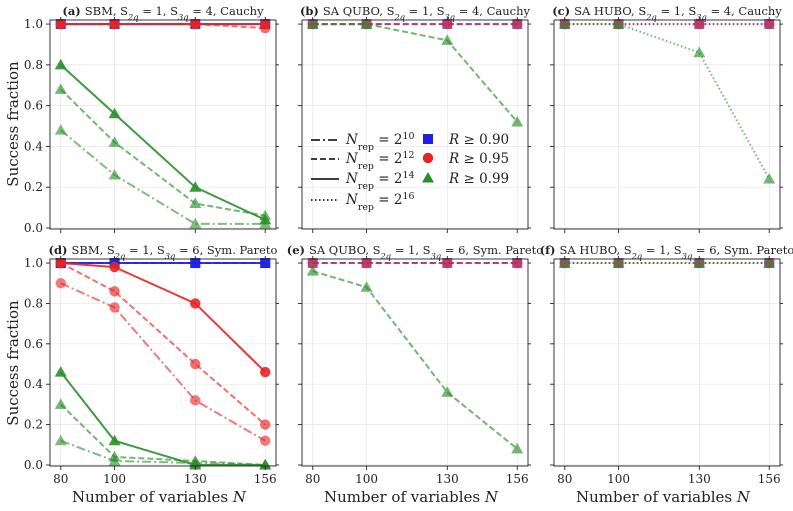 The image size is (793, 511). What do you see at coordinates (33, 106) in the screenshot?
I see `y-tick-label: 0.6` at bounding box center [33, 106].